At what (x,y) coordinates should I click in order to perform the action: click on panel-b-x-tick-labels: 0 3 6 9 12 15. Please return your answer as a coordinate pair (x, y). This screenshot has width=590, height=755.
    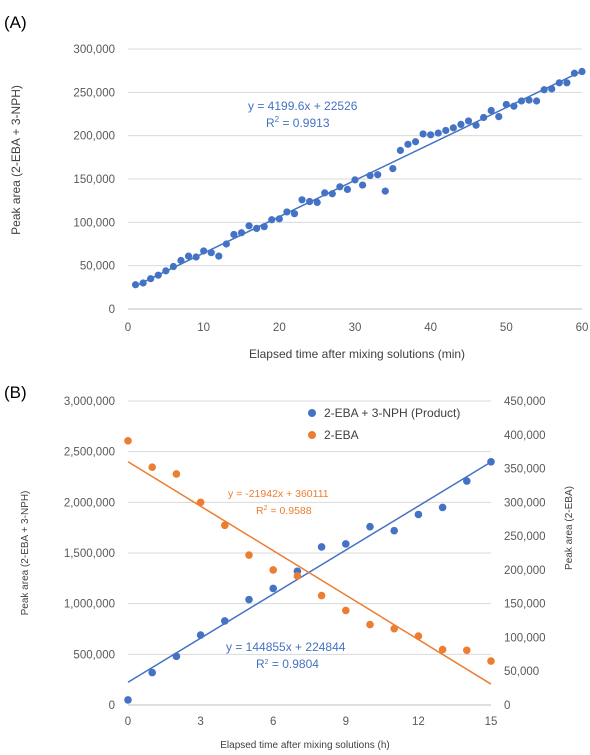
    Looking at the image, I should click on (311, 722).